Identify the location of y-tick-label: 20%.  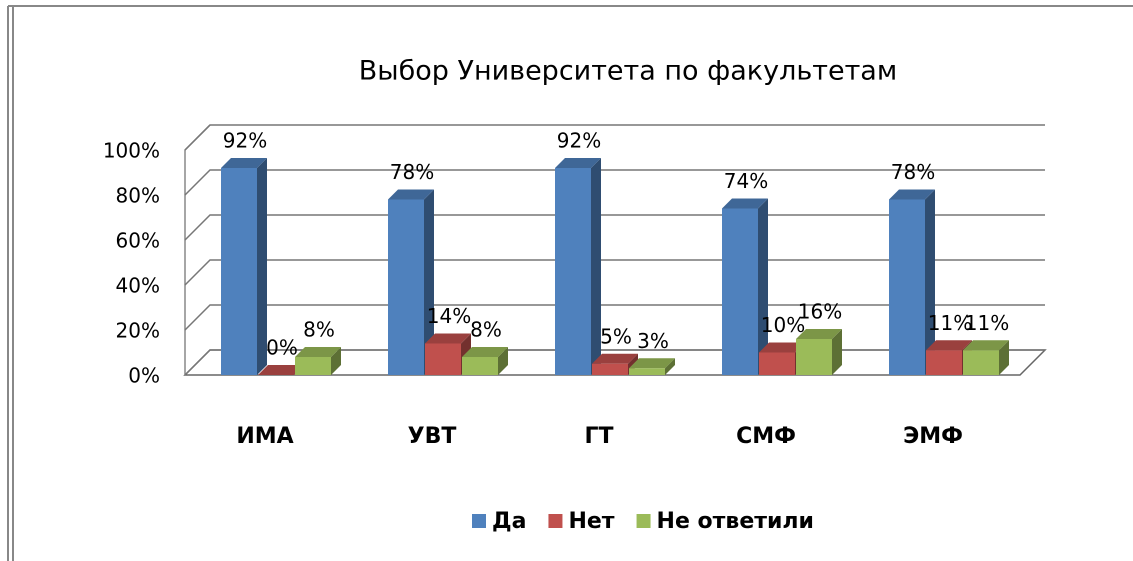
(138, 331).